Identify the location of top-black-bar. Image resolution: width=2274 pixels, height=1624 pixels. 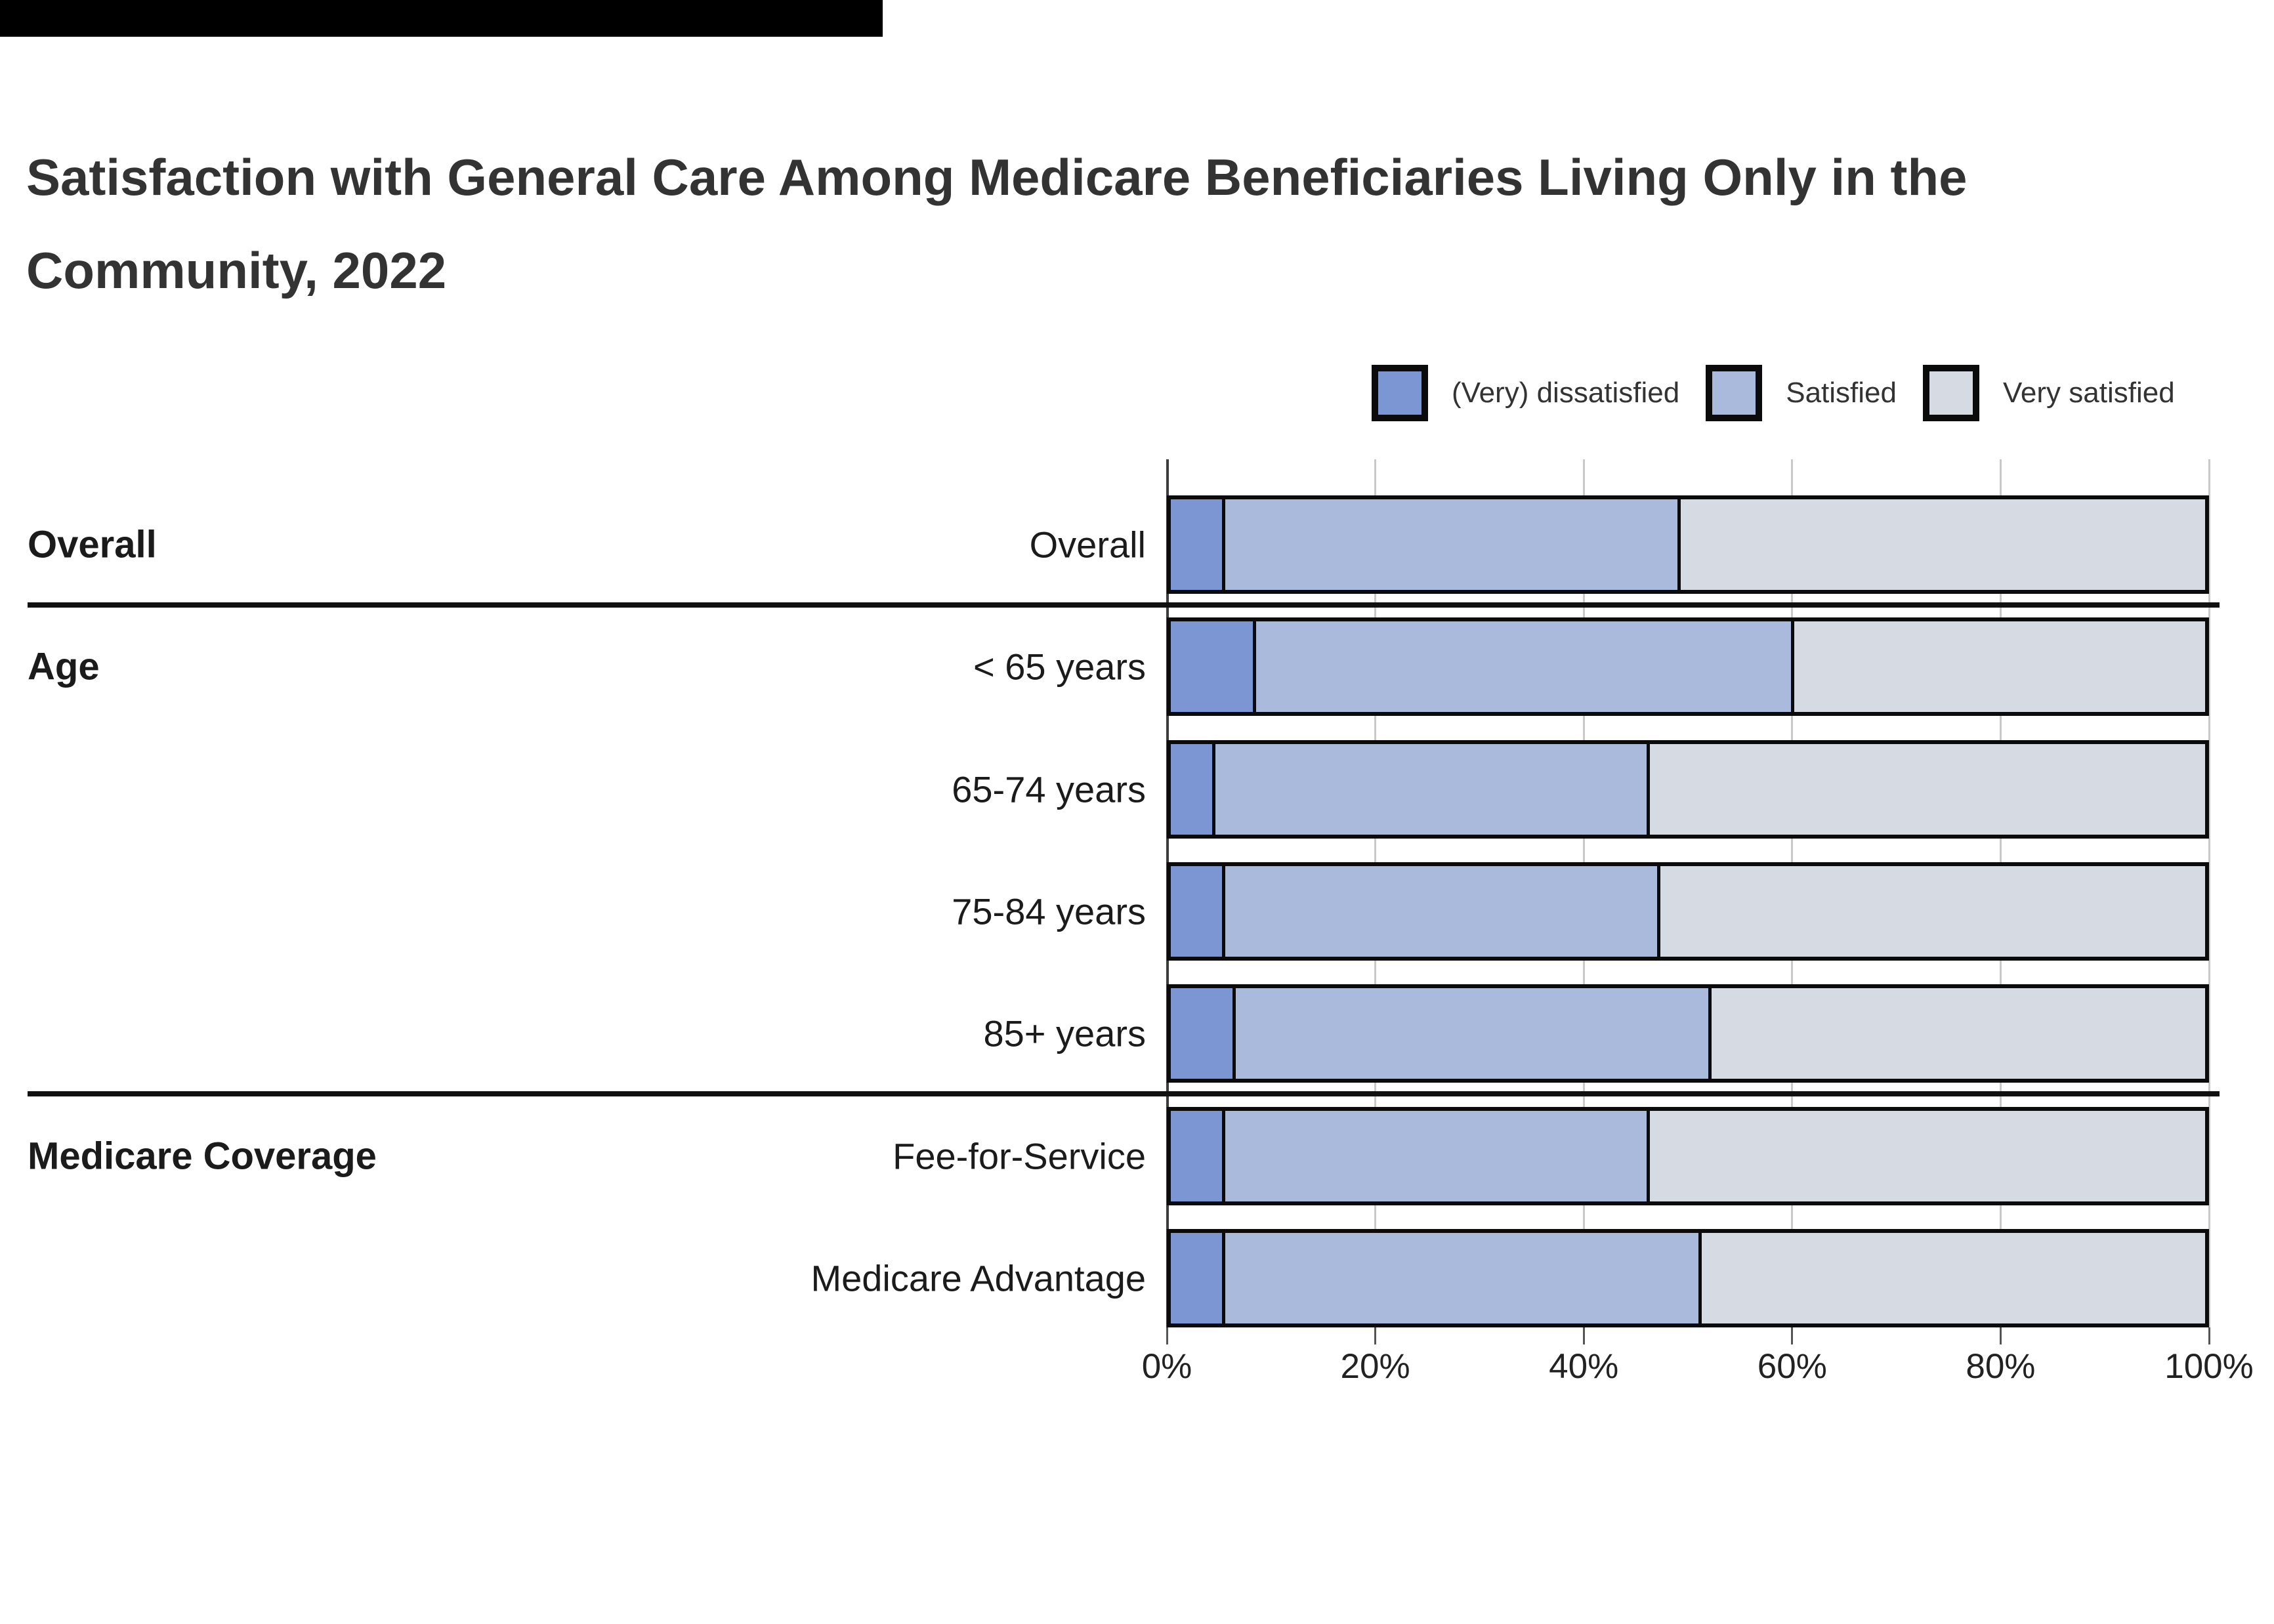
(441, 18).